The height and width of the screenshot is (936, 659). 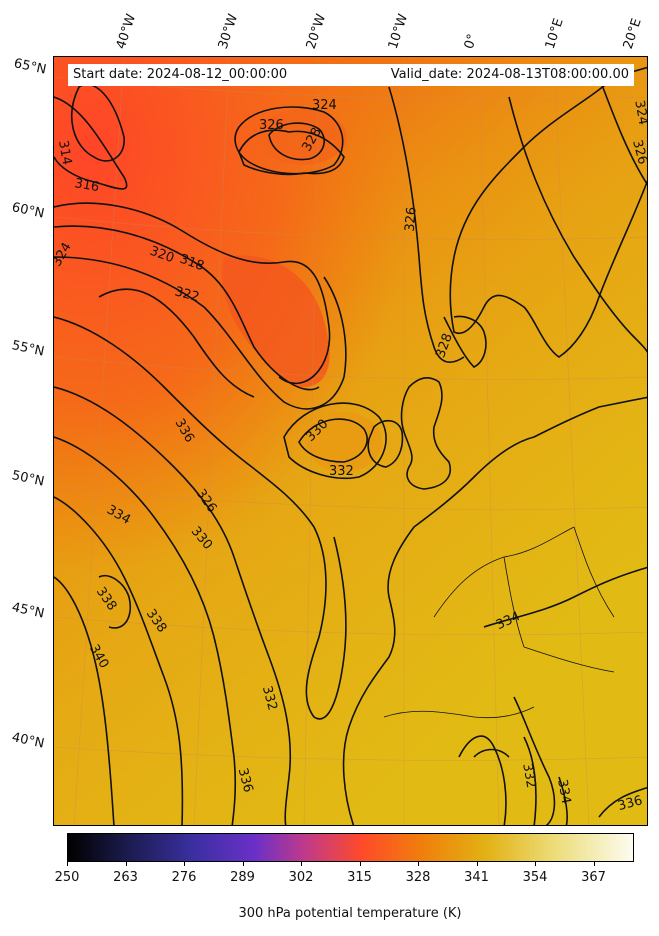 What do you see at coordinates (184, 877) in the screenshot?
I see `colorbar-tick-label: 276` at bounding box center [184, 877].